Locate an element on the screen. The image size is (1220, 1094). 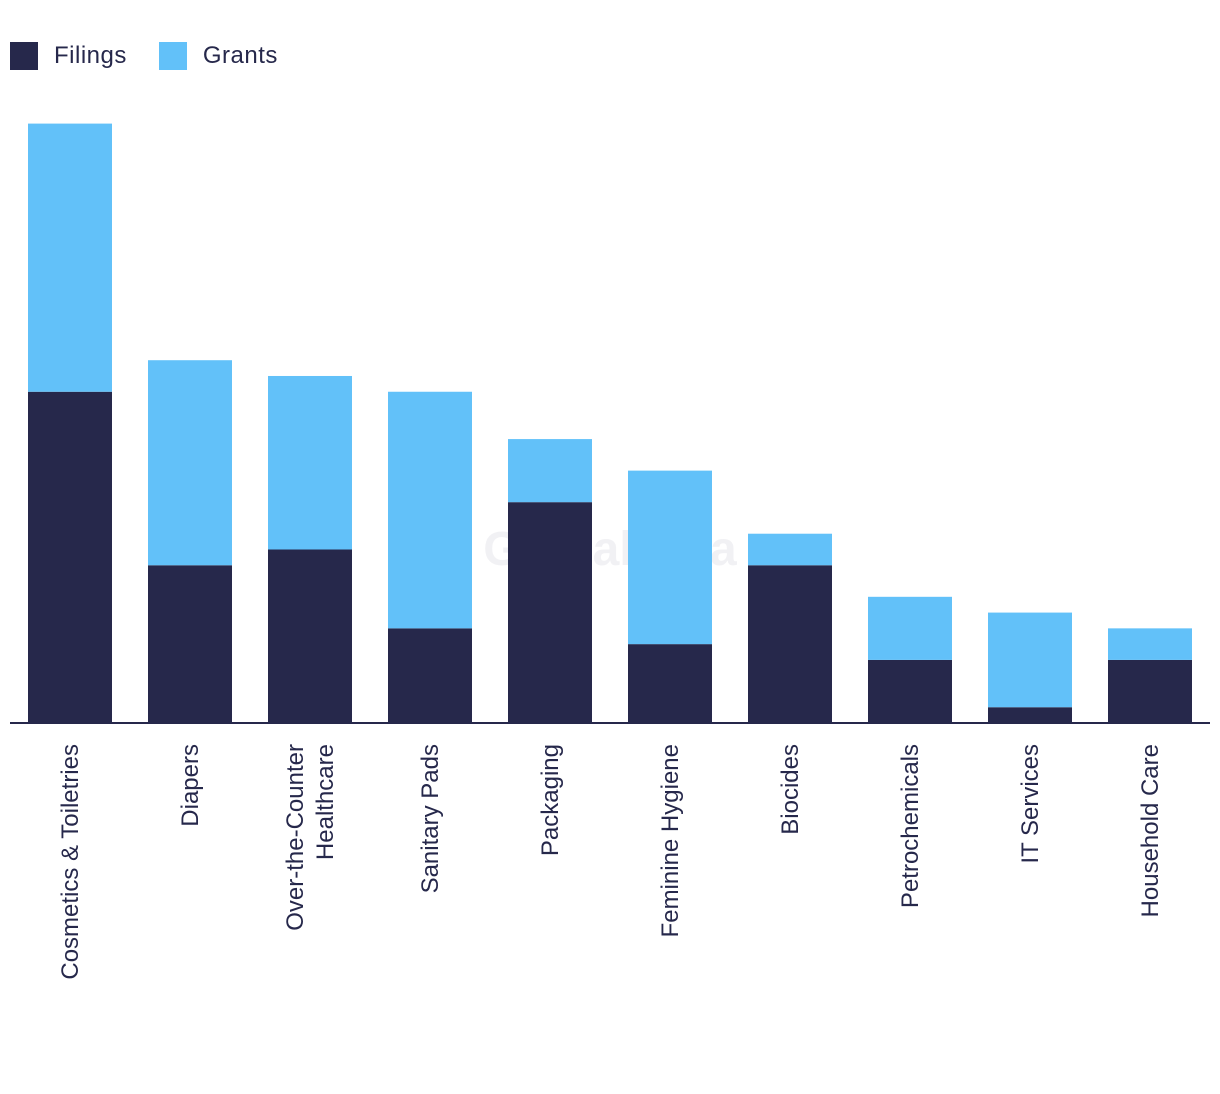
legend-swatch-grants is located at coordinates (172, 56).